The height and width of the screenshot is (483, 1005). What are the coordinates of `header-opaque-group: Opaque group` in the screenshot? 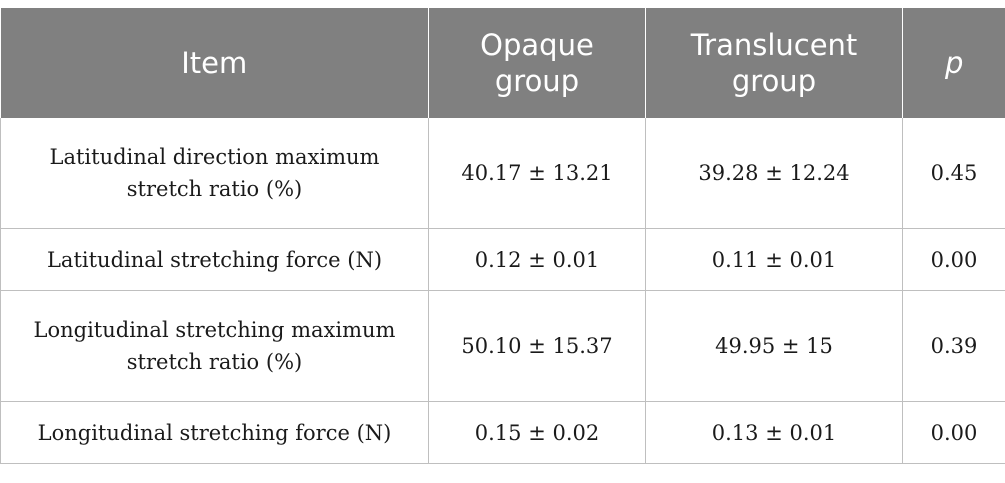 It's located at (537, 63).